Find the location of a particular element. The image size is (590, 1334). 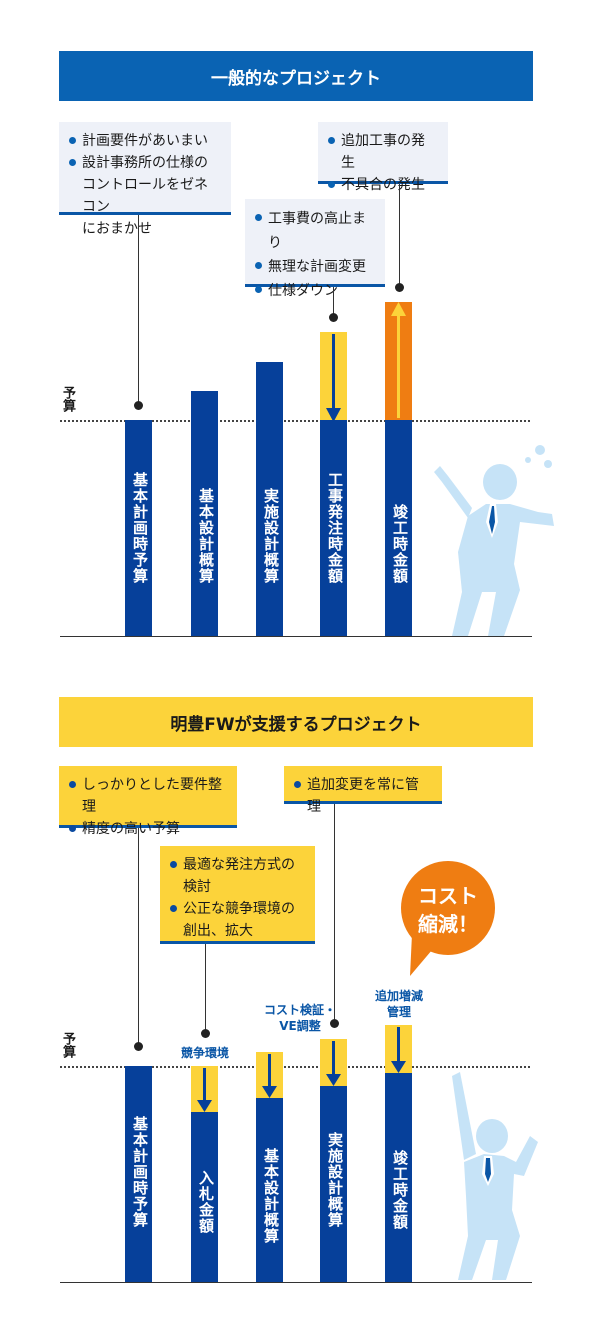

up-arrow-icon is located at coordinates (398, 360).